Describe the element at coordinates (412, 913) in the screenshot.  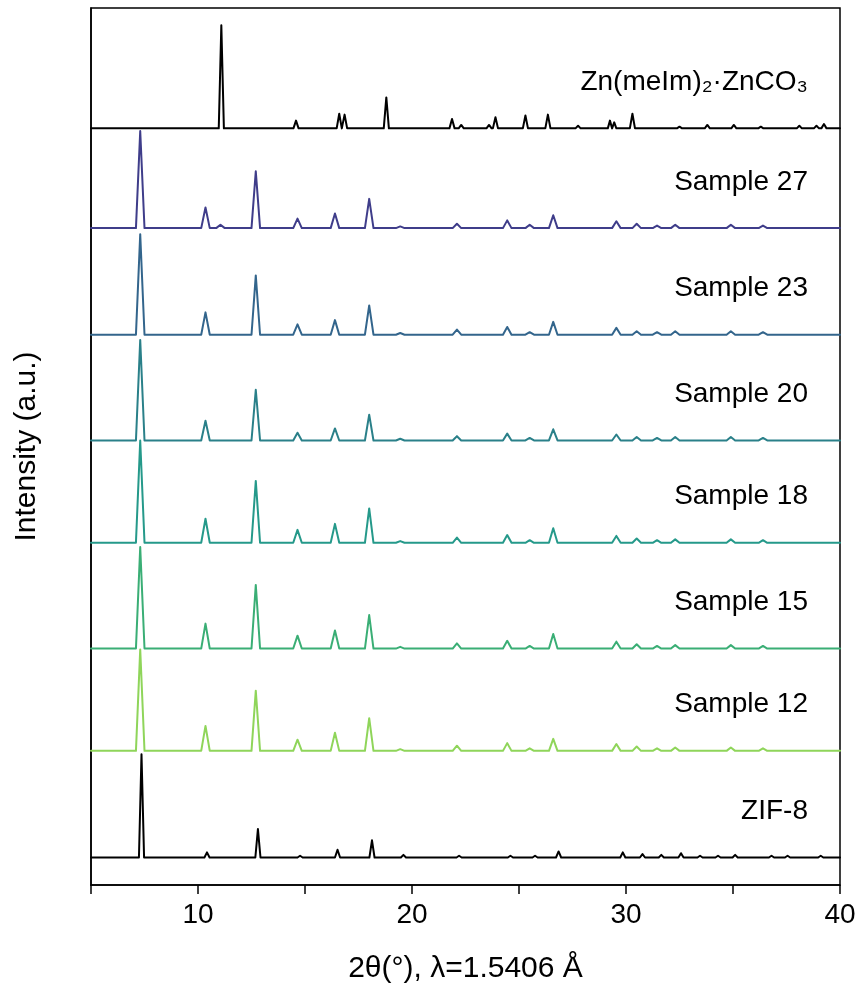
I see `x-tick-label: 20` at that location.